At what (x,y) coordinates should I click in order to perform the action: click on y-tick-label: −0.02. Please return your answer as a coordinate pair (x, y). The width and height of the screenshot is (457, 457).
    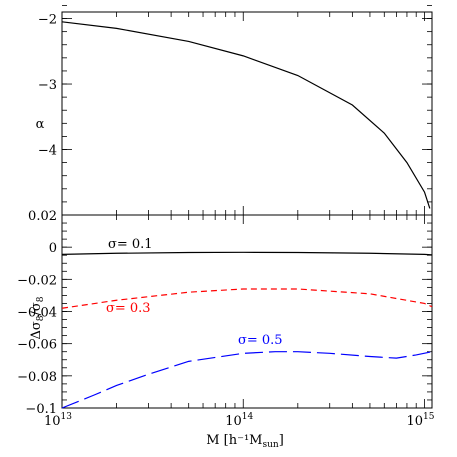
    Looking at the image, I should click on (37, 280).